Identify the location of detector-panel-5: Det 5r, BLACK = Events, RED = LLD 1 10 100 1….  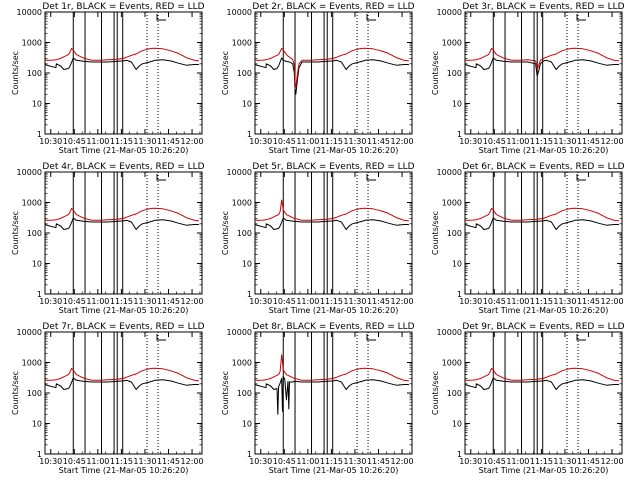
(318, 238).